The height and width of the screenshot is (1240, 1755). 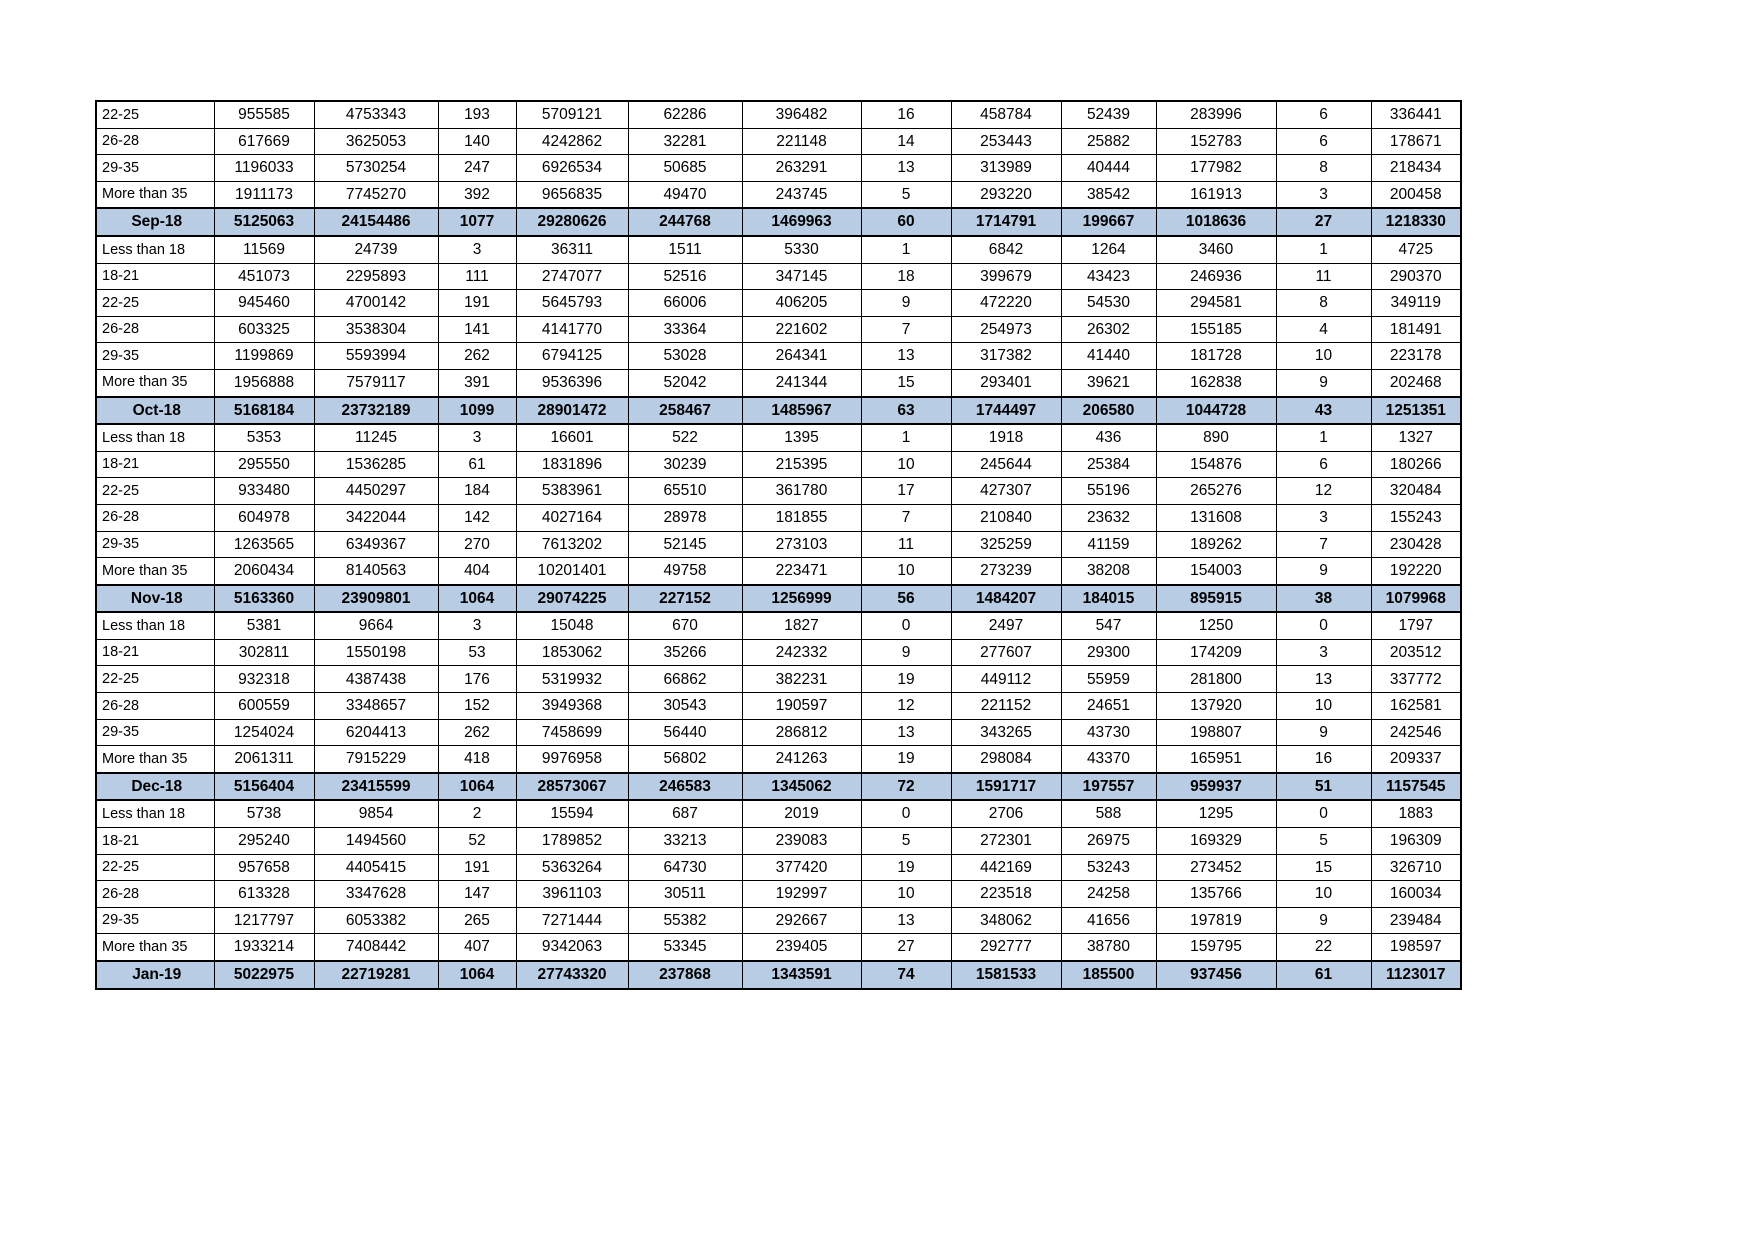 What do you see at coordinates (685, 706) in the screenshot?
I see `cell: 30543` at bounding box center [685, 706].